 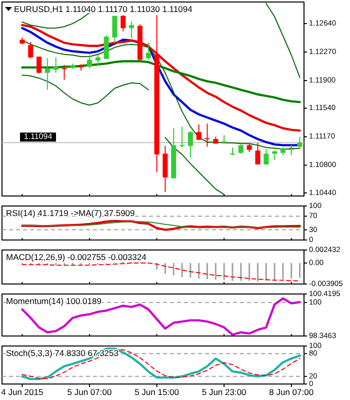 What do you see at coordinates (157, 392) in the screenshot?
I see `x-tick-label: 5 Jun 15:00` at bounding box center [157, 392].